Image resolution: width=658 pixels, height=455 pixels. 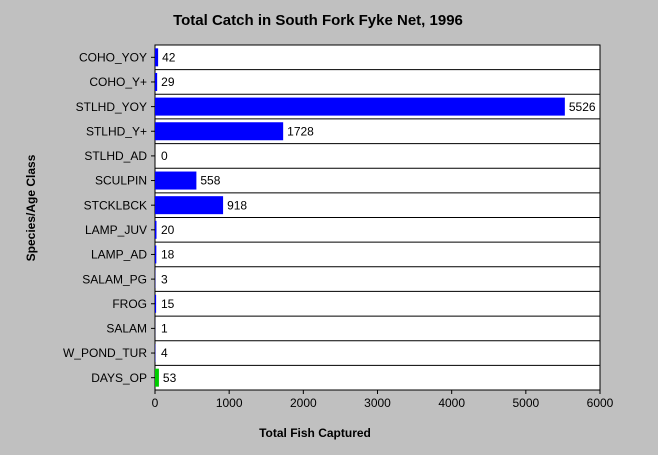 What do you see at coordinates (164, 279) in the screenshot?
I see `value-label: 3` at bounding box center [164, 279].